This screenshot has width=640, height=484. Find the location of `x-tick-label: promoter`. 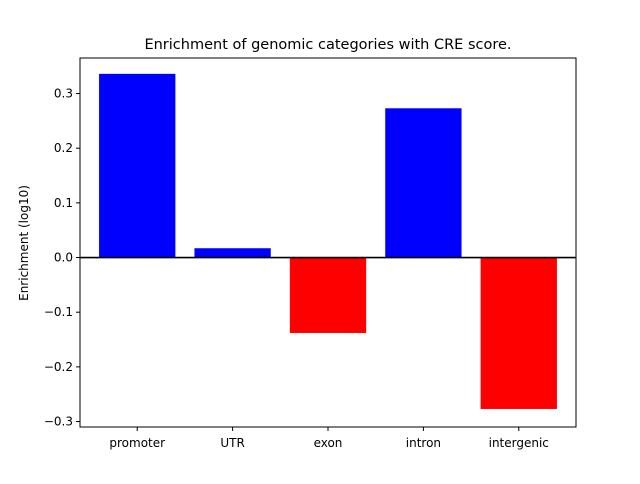

x-tick-label: promoter is located at coordinates (137, 443).